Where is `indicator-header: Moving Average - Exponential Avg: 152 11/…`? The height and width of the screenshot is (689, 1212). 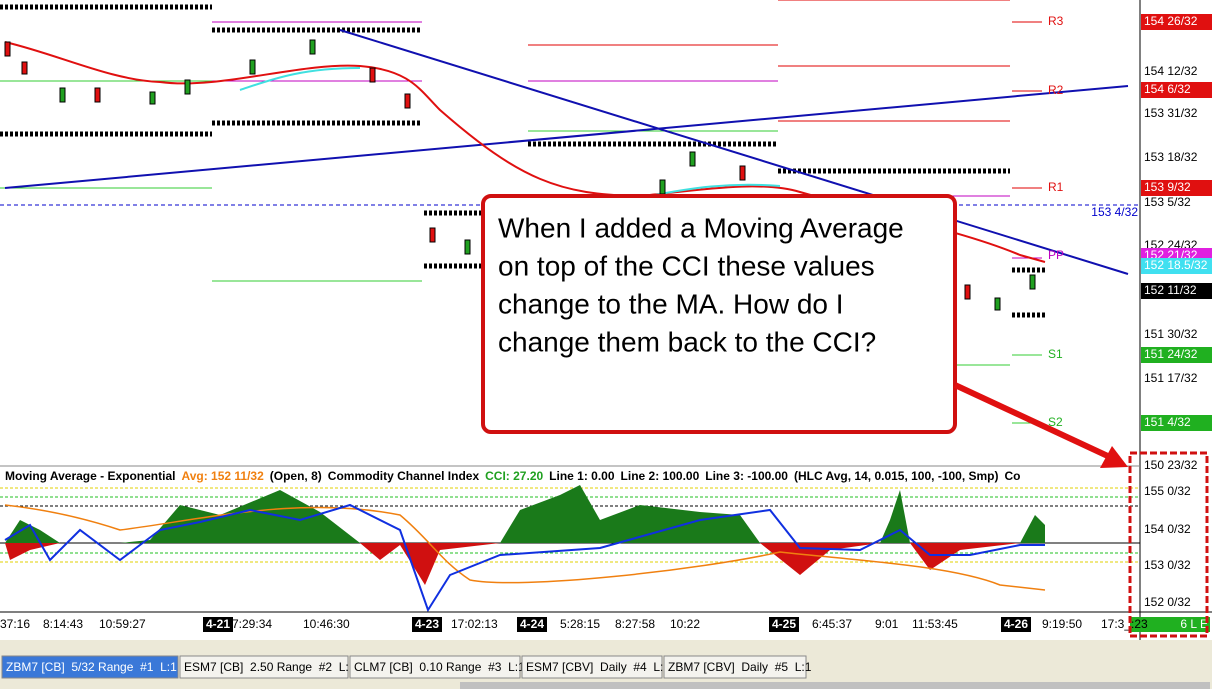
indicator-header: Moving Average - Exponential Avg: 152 11/… is located at coordinates (513, 476).